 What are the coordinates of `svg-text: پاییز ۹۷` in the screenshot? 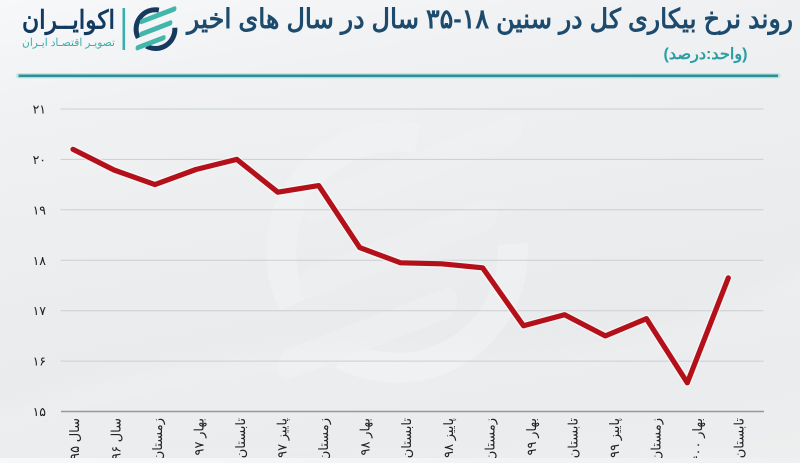 It's located at (283, 438).